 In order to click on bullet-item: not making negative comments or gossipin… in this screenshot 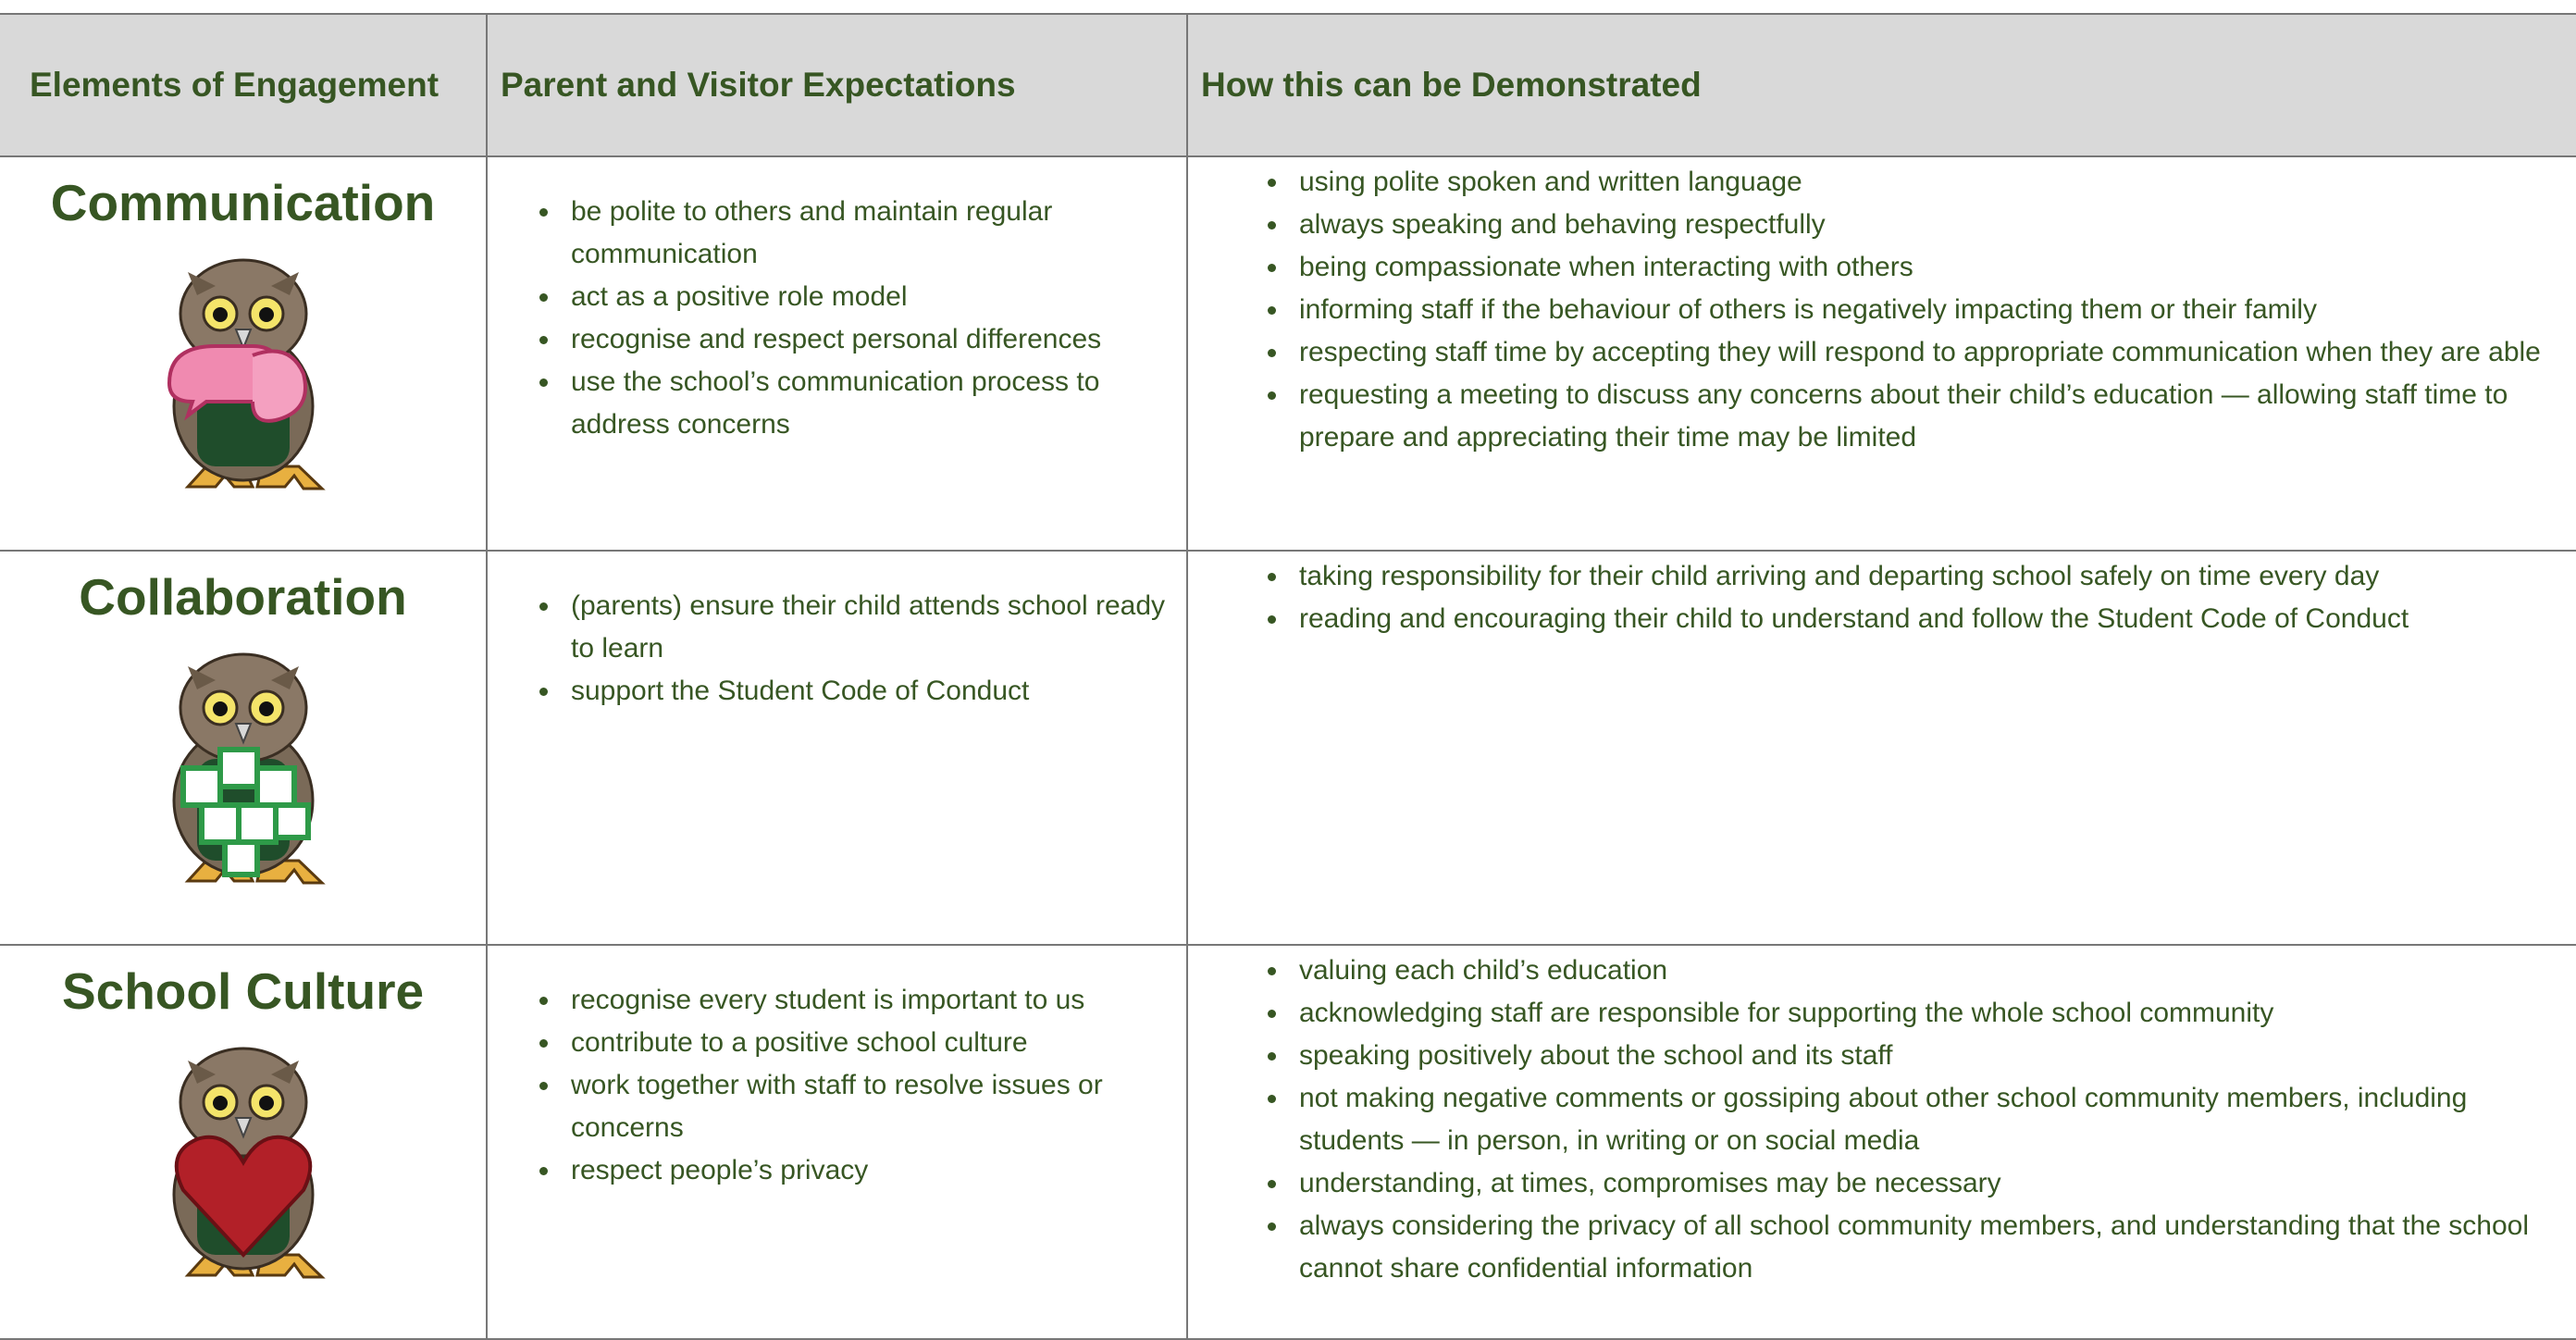, I will do `click(1929, 1120)`.